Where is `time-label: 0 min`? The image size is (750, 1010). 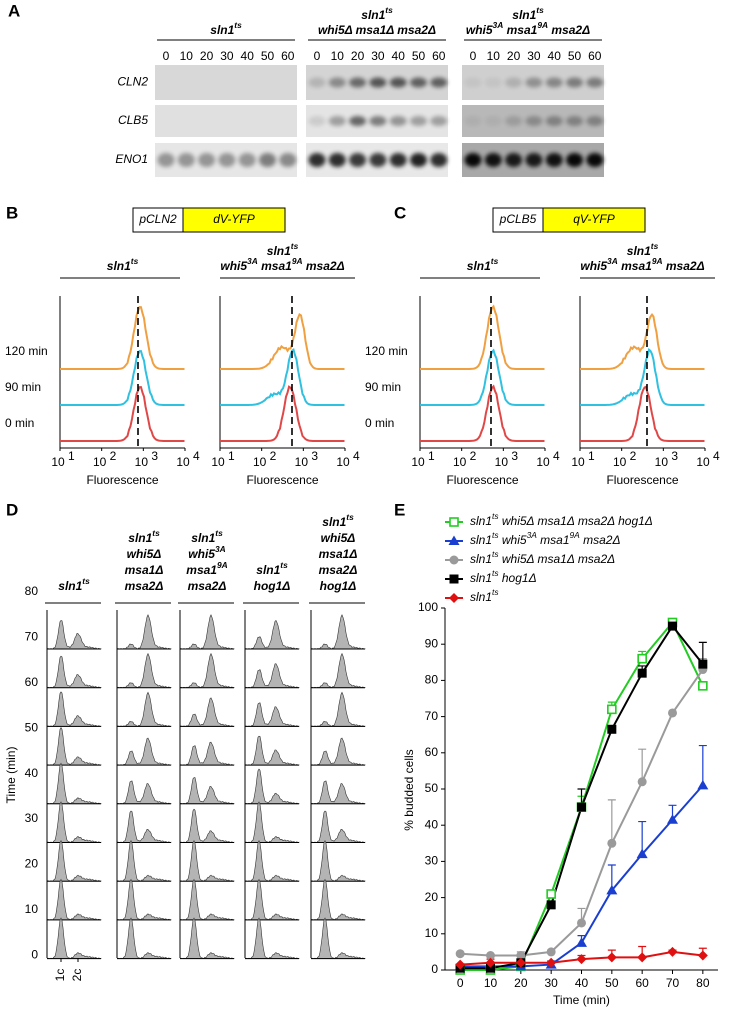 time-label: 0 min is located at coordinates (379, 423).